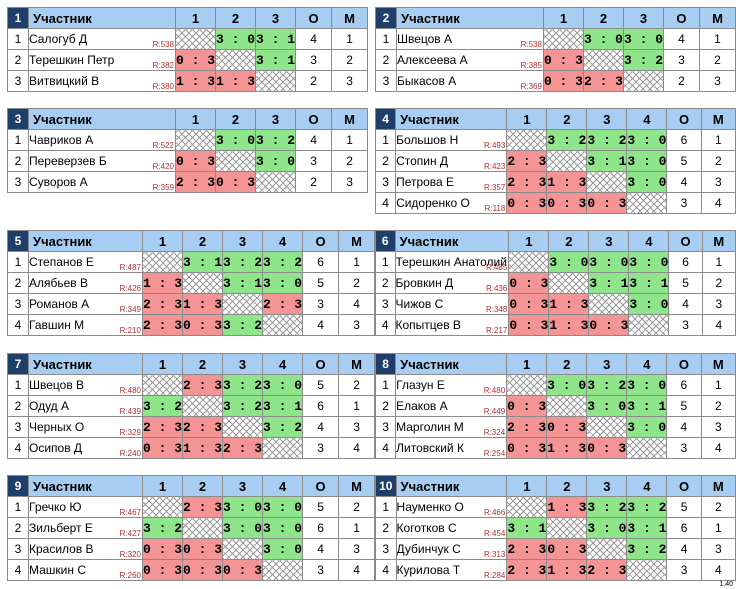  I want to click on player-name: Алексеева А, so click(432, 60).